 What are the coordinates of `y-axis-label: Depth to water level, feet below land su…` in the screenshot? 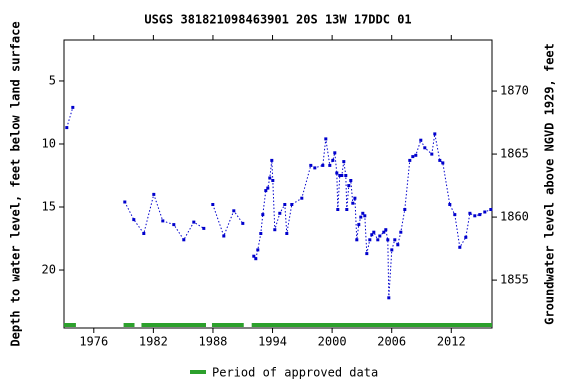 It's located at (16, 183).